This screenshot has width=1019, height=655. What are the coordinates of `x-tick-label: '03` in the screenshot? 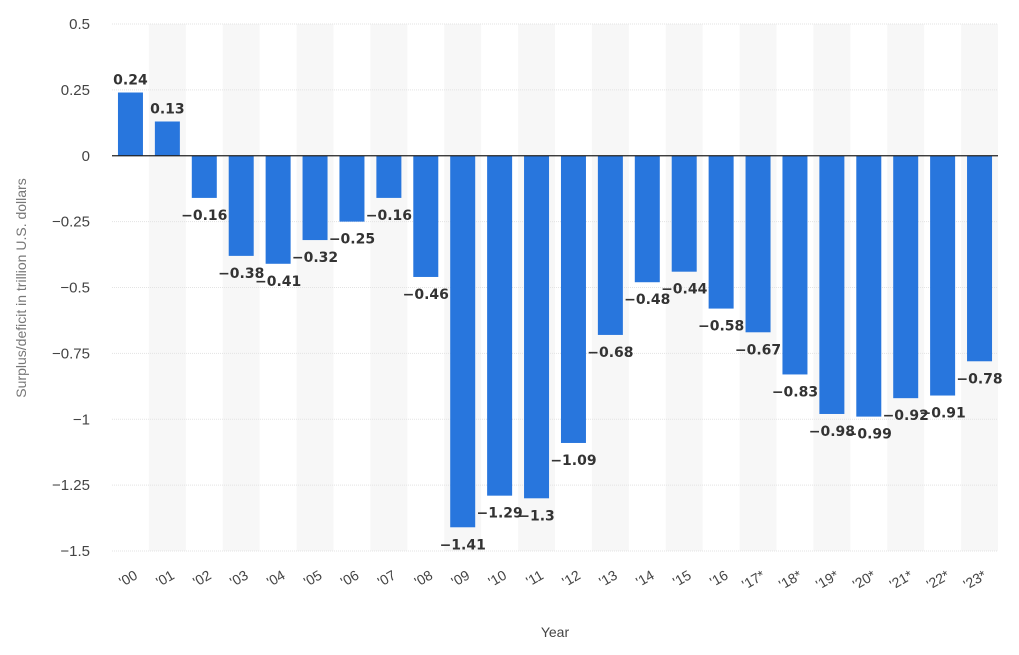 It's located at (239, 578).